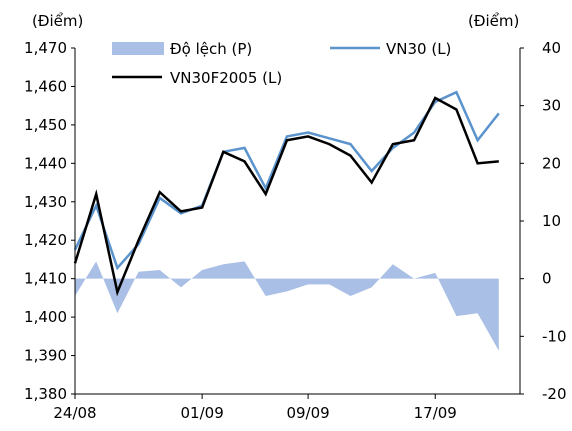 The height and width of the screenshot is (431, 572). What do you see at coordinates (418, 49) in the screenshot?
I see `legend-label-vn30: VN30 (L)` at bounding box center [418, 49].